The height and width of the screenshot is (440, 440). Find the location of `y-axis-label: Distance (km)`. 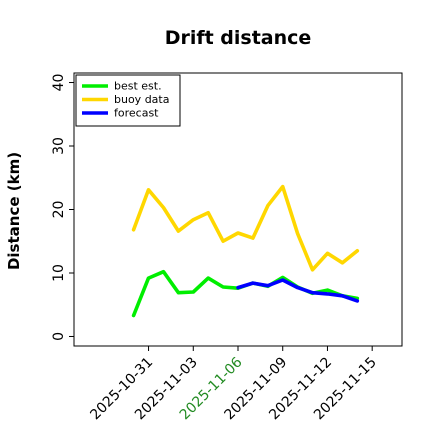

y-axis-label: Distance (km) is located at coordinates (14, 211).